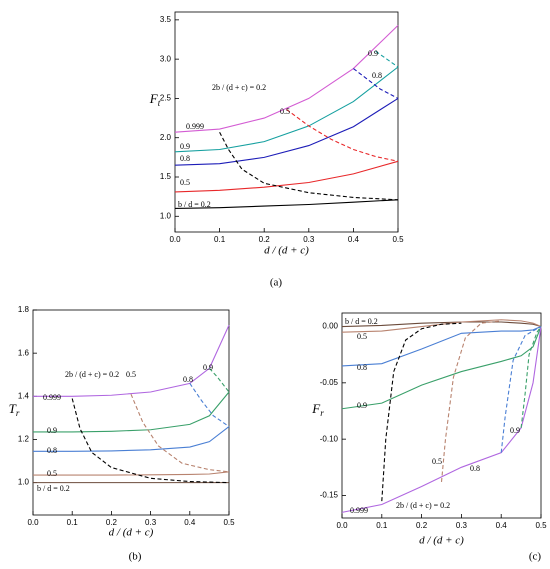 The image size is (550, 569). I want to click on y-tick-label: 1.2, so click(24, 439).